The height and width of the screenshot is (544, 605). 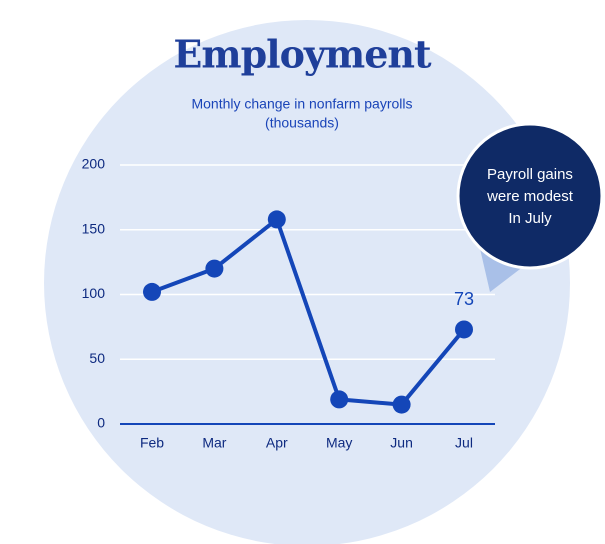 What do you see at coordinates (214, 443) in the screenshot?
I see `x-tick-label: Mar` at bounding box center [214, 443].